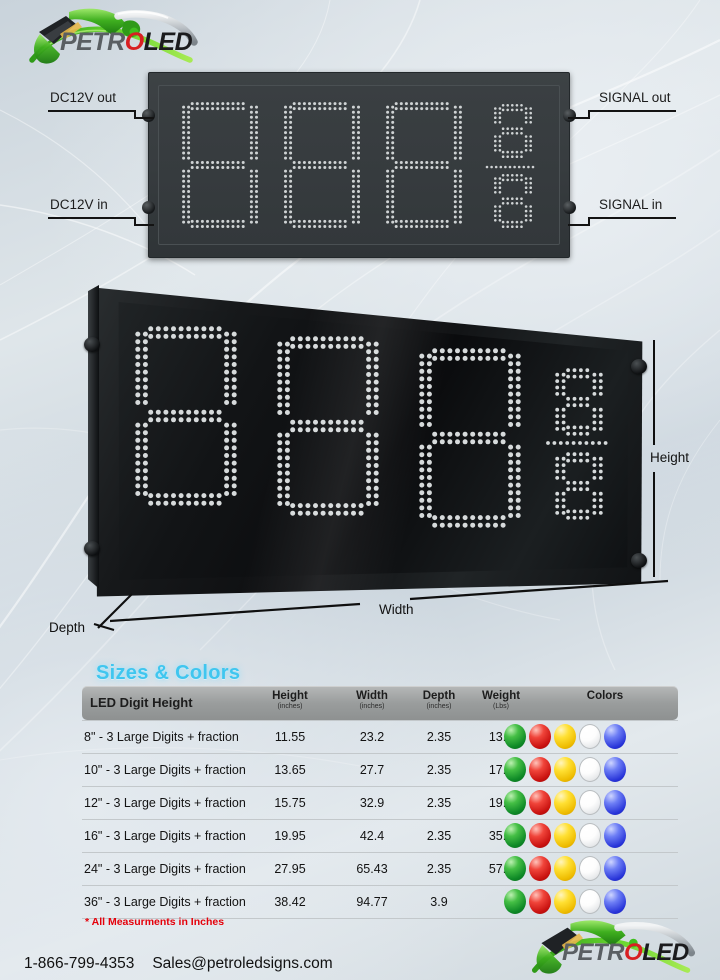 The width and height of the screenshot is (720, 980). I want to click on dimension-label-width: Width, so click(396, 609).